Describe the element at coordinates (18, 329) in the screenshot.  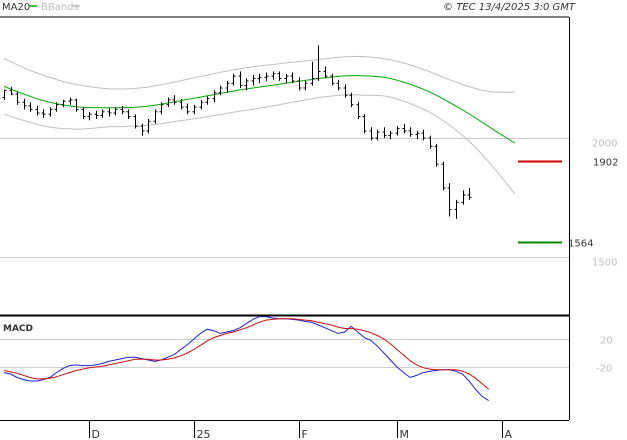
I see `macd-panel-label: MACD` at that location.